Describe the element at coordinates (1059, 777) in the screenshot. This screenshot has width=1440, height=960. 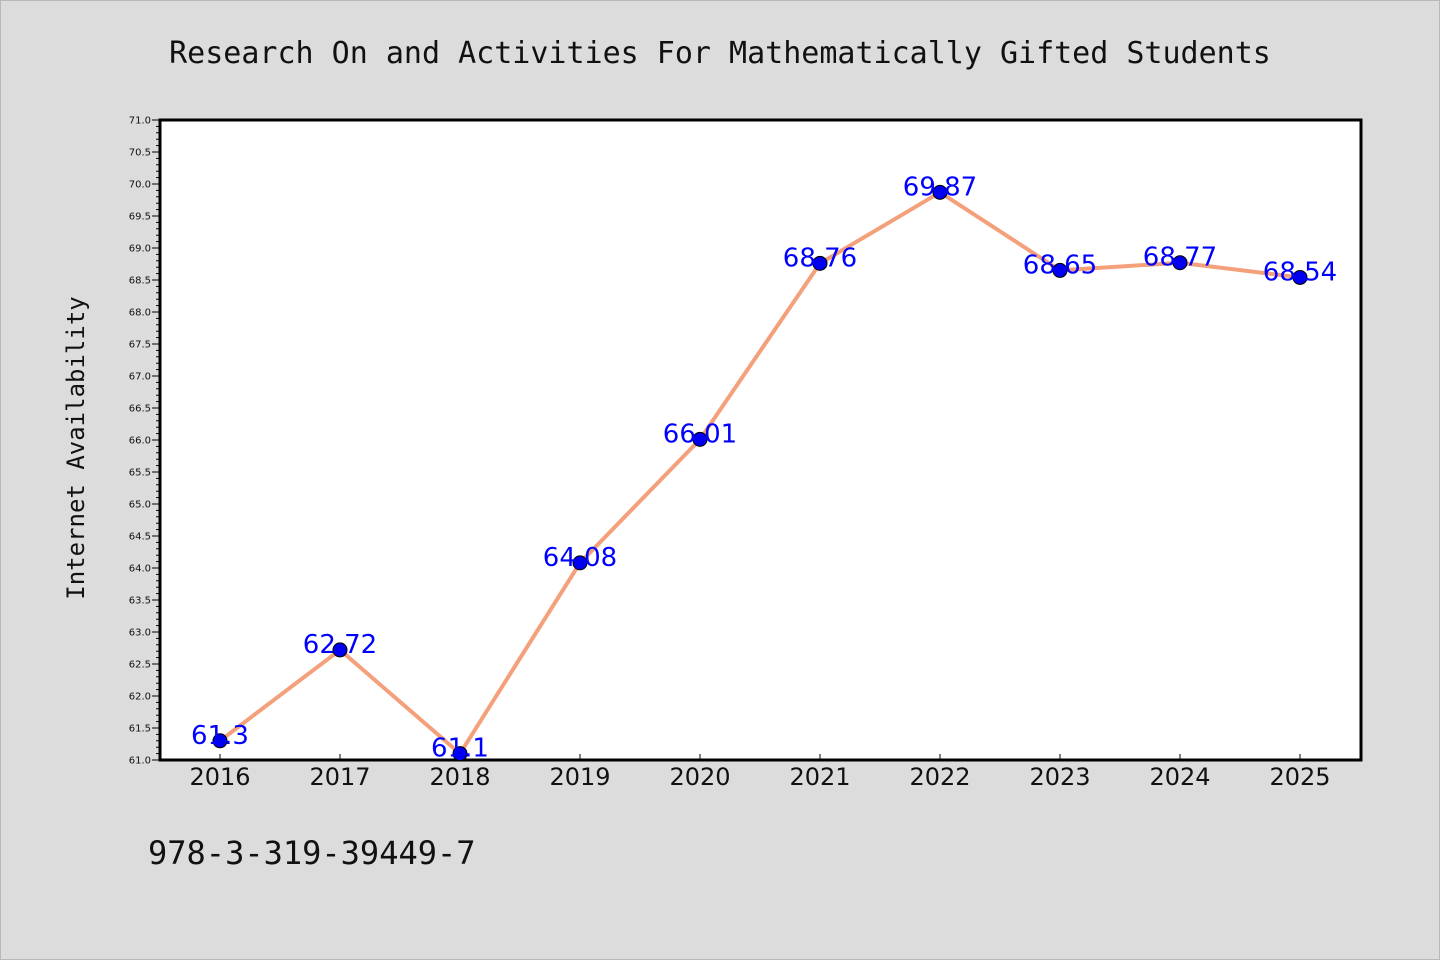
I see `x-tick-label: 2023` at that location.